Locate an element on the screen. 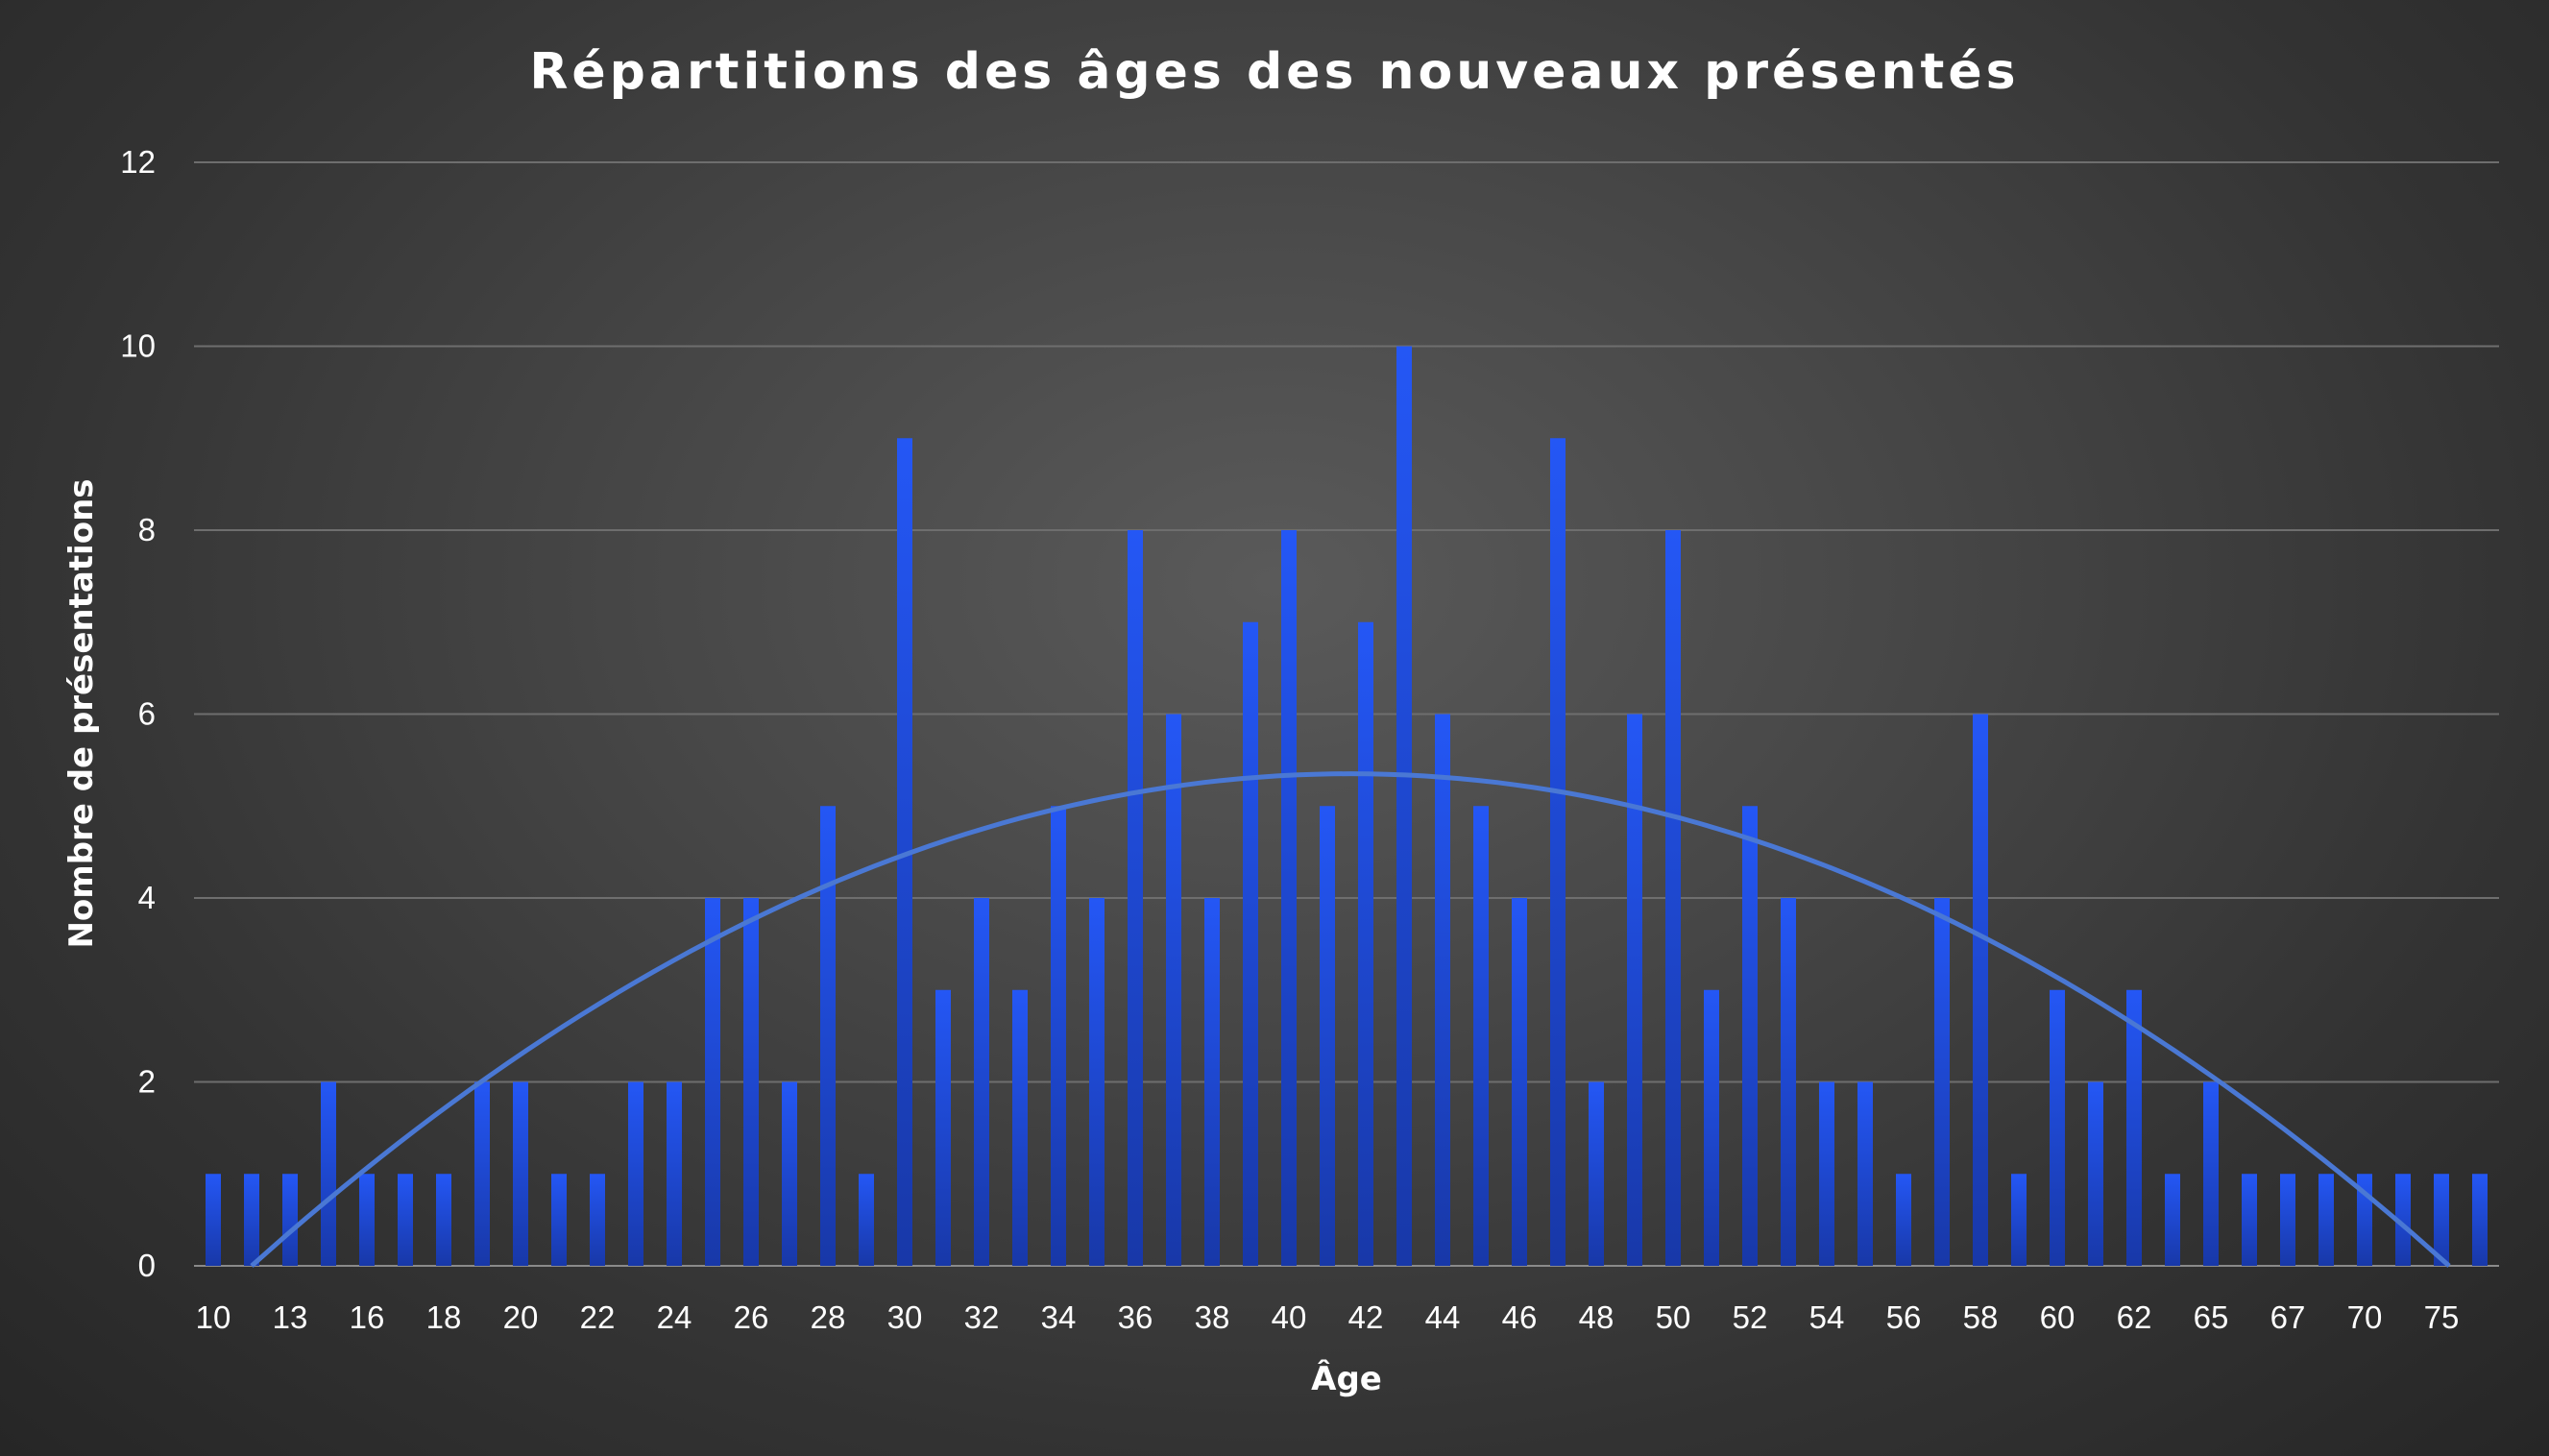 The height and width of the screenshot is (1456, 2549). x-tick-label: 36 is located at coordinates (1135, 1317).